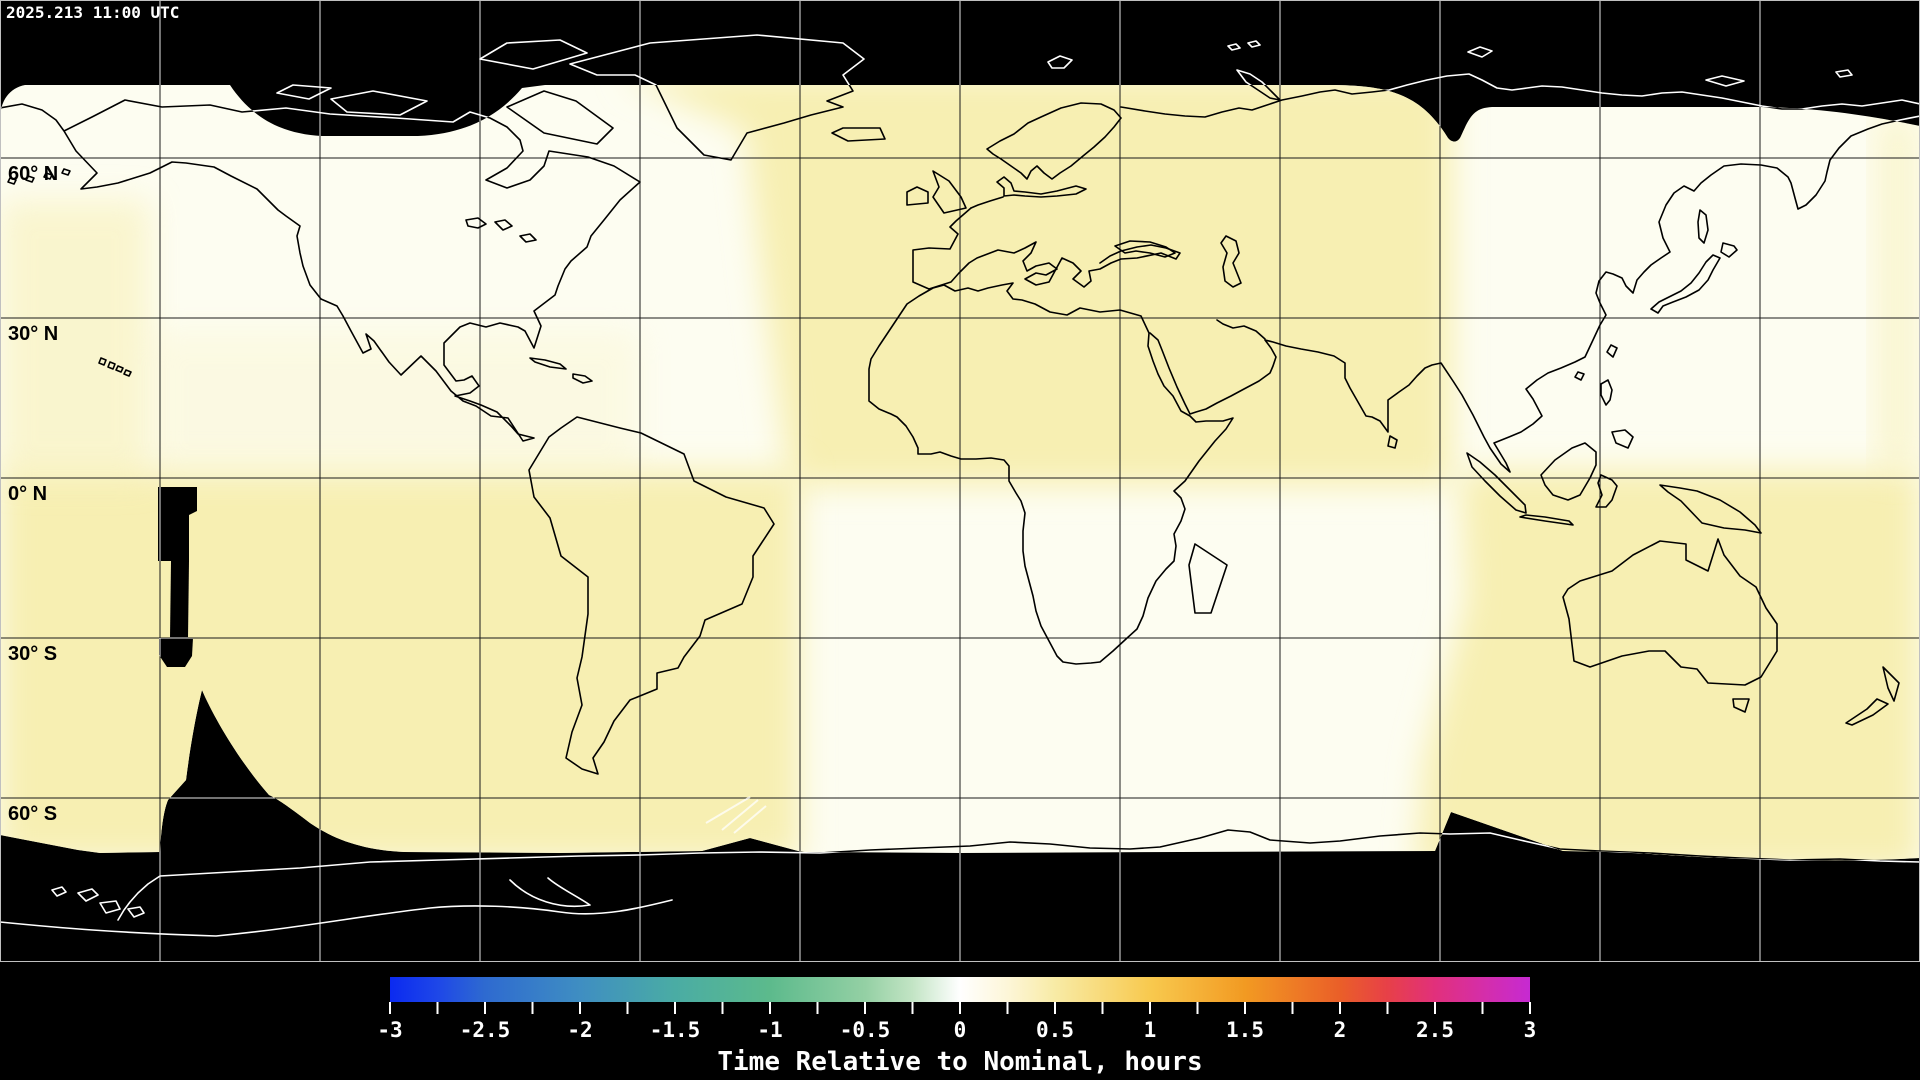 This screenshot has height=1080, width=1920. Describe the element at coordinates (865, 1030) in the screenshot. I see `colorbar-tick-label--0.5: -0.5` at that location.